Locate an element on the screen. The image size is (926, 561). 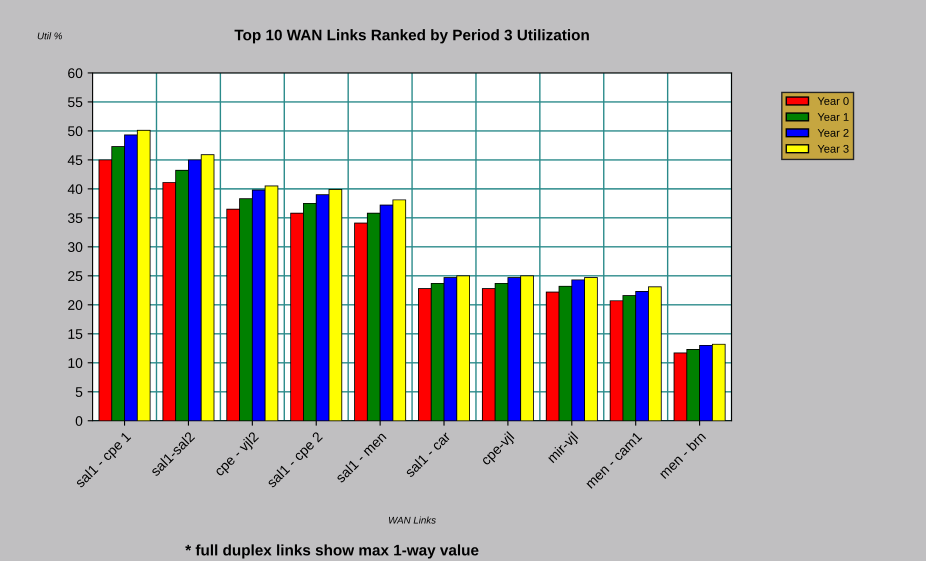
y-tick-label: 45 is located at coordinates (75, 160).